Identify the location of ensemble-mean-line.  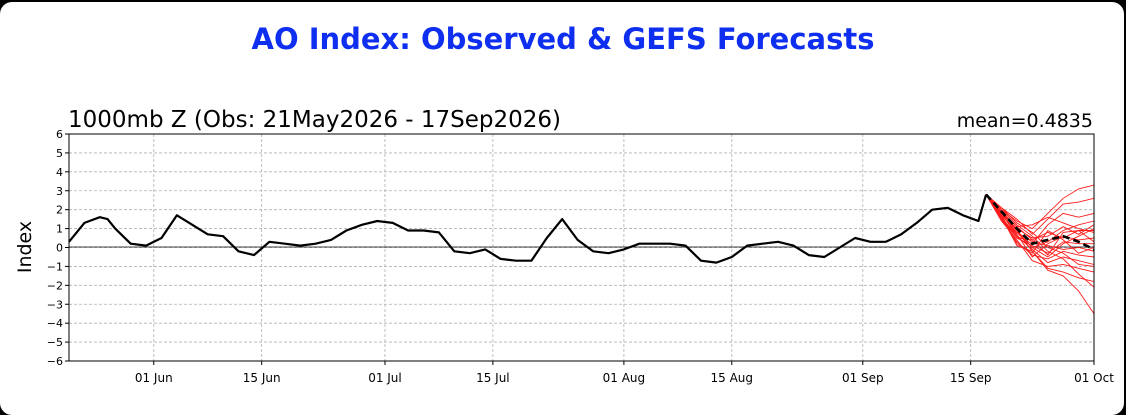
(1040, 222).